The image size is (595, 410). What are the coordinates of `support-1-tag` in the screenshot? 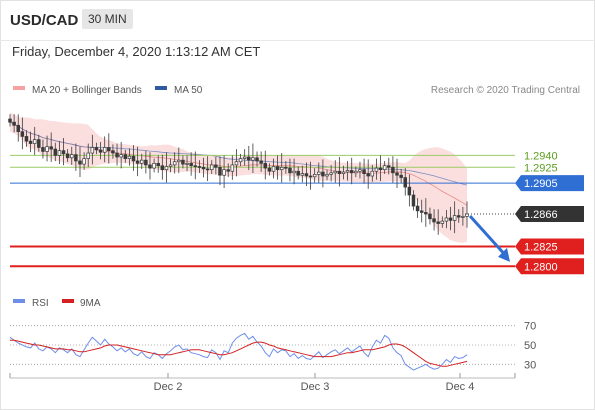 It's located at (549, 246).